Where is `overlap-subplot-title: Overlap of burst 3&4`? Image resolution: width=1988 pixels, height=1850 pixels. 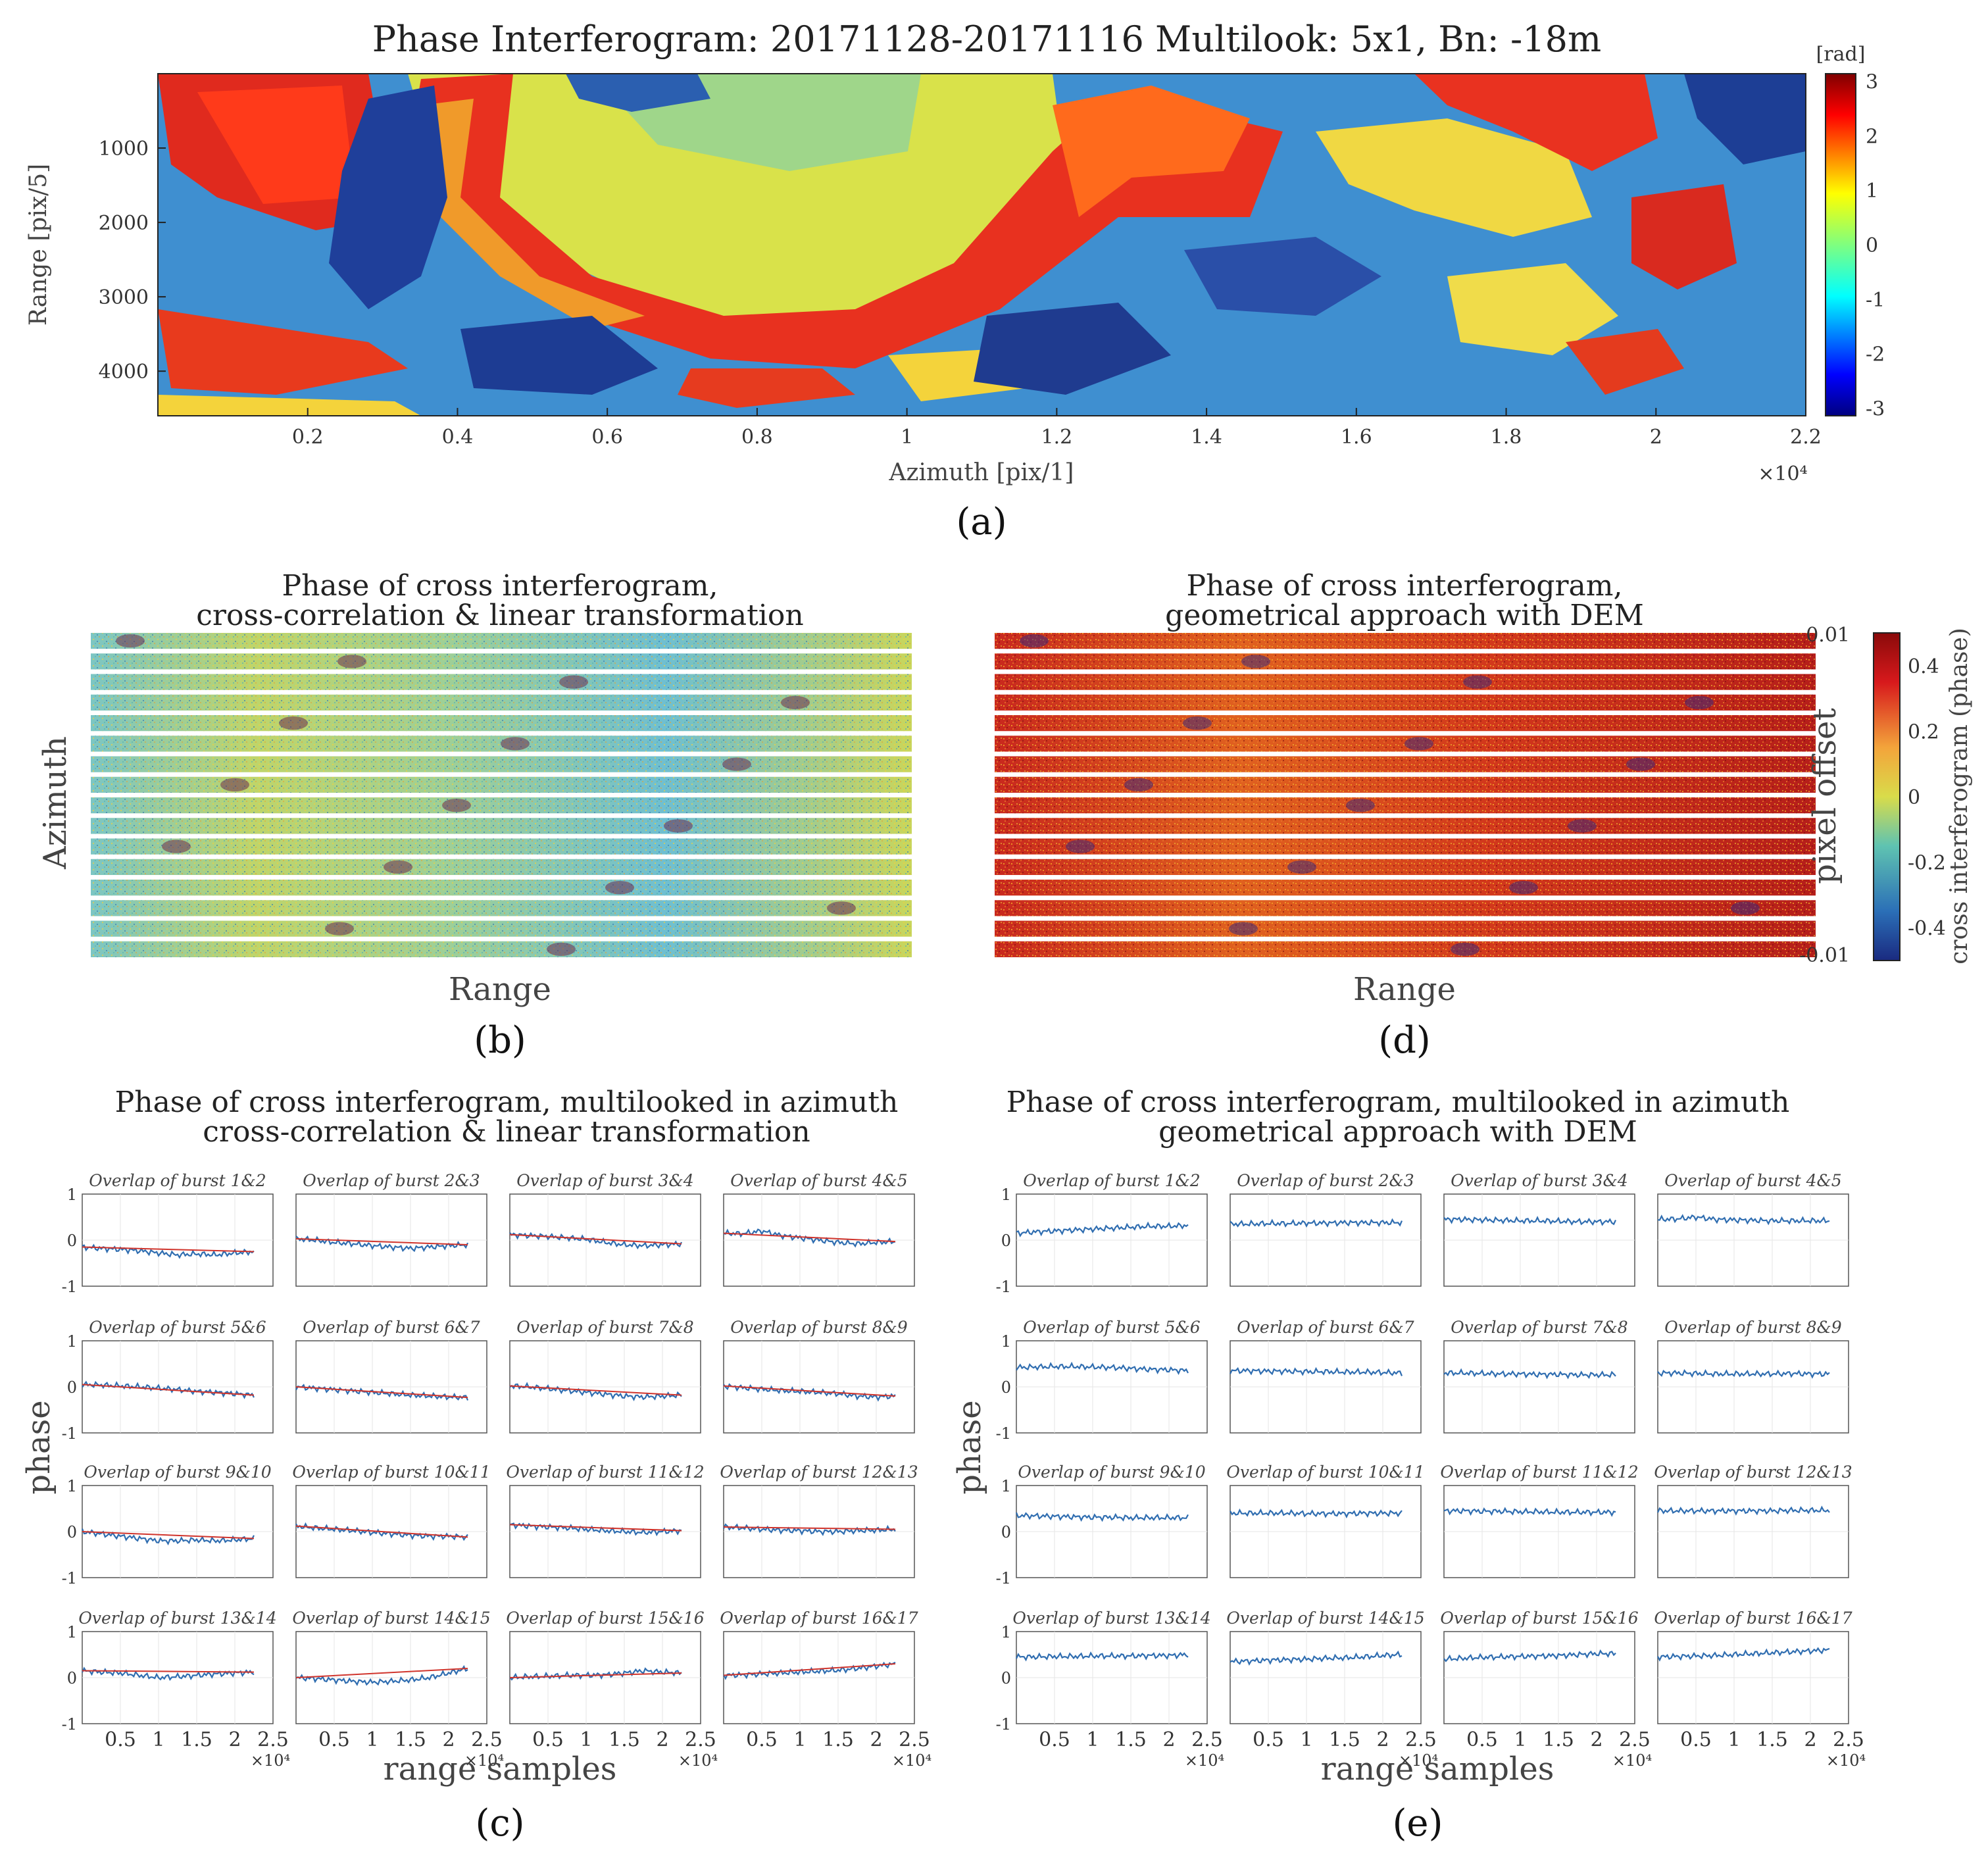 overlap-subplot-title: Overlap of burst 3&4 is located at coordinates (604, 1181).